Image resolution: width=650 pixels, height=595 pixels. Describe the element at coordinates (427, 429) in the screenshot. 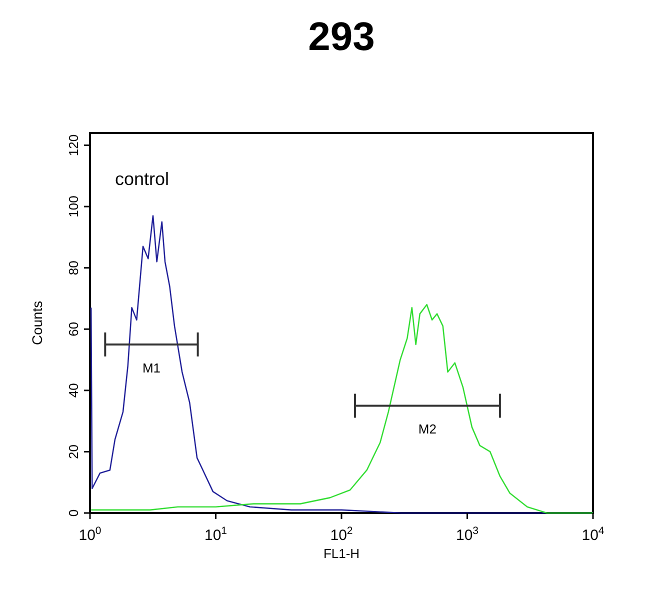

I see `annotation: M2` at that location.